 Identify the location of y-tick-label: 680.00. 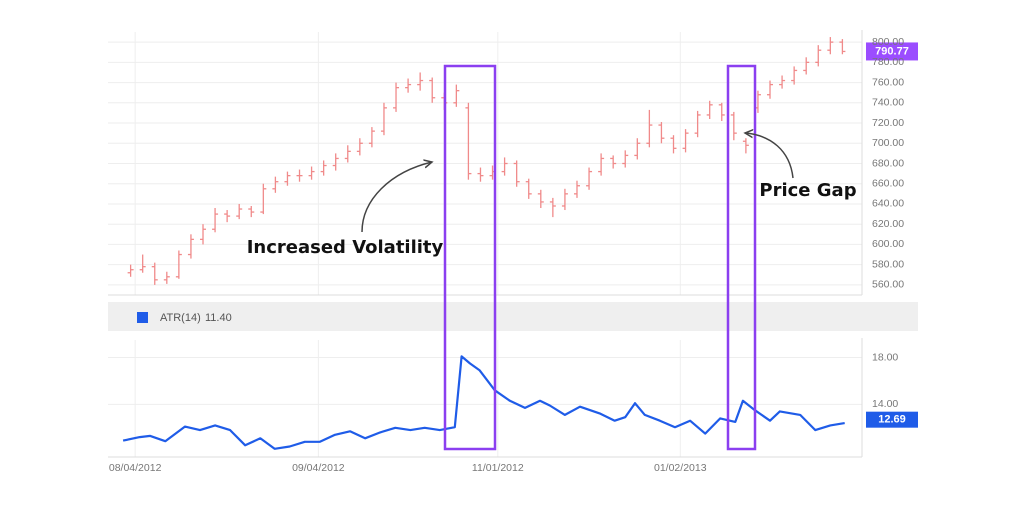
(888, 163).